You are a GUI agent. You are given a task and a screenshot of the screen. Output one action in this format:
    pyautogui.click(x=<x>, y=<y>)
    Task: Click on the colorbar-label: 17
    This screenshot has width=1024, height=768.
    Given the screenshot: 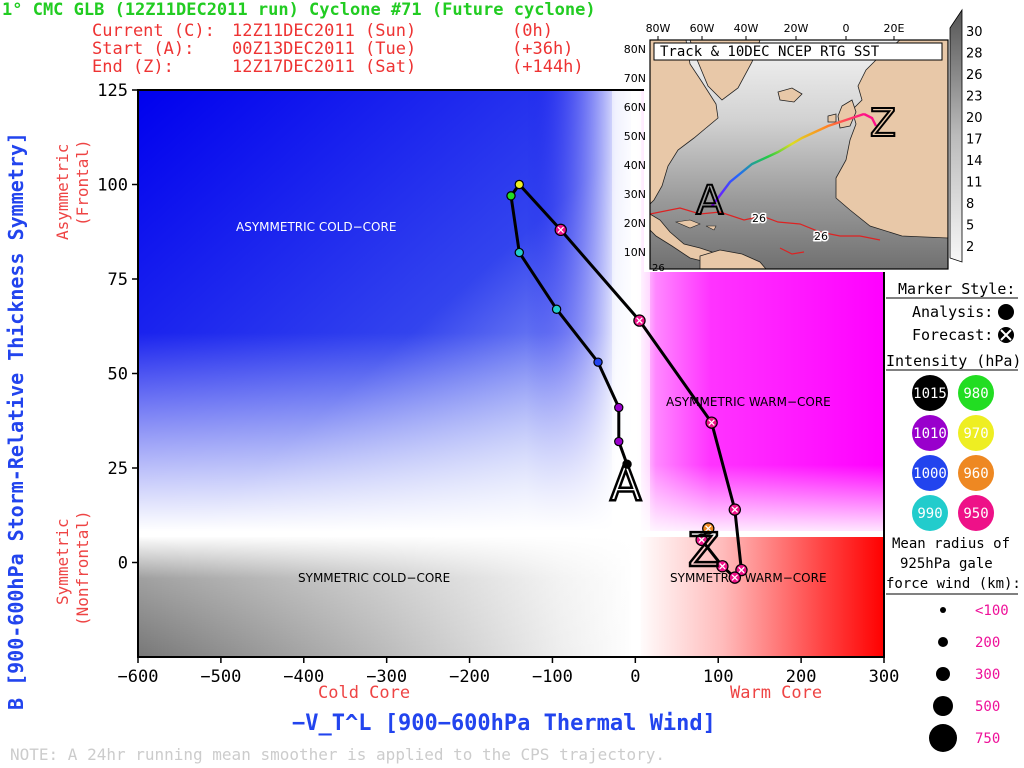 What is the action you would take?
    pyautogui.click(x=974, y=140)
    